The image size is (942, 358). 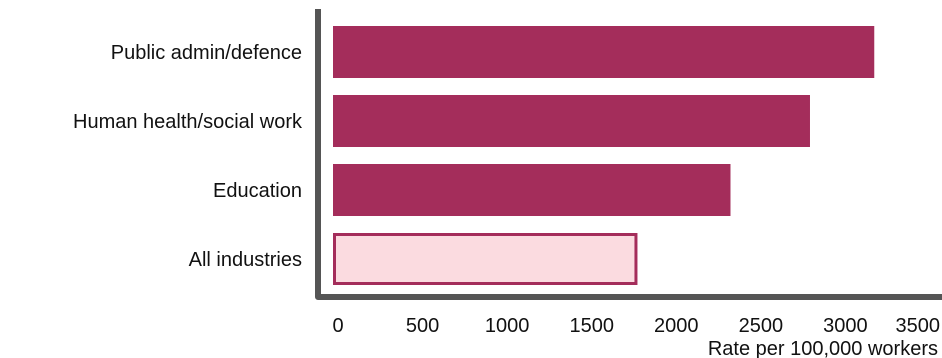 What do you see at coordinates (422, 326) in the screenshot?
I see `x-tick-label: 500` at bounding box center [422, 326].